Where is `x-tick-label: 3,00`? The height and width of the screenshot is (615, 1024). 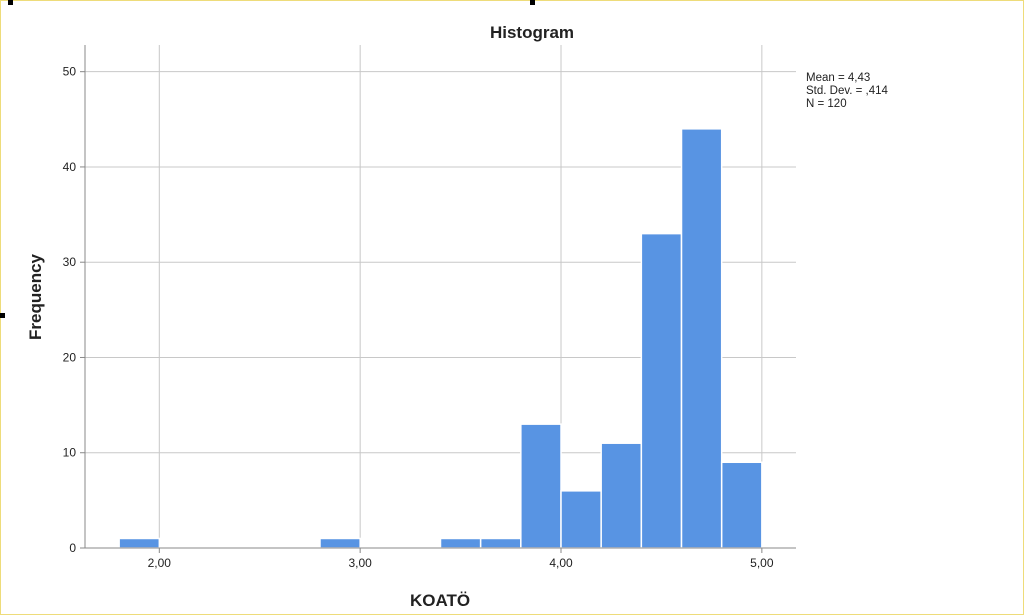 x-tick-label: 3,00 is located at coordinates (360, 563).